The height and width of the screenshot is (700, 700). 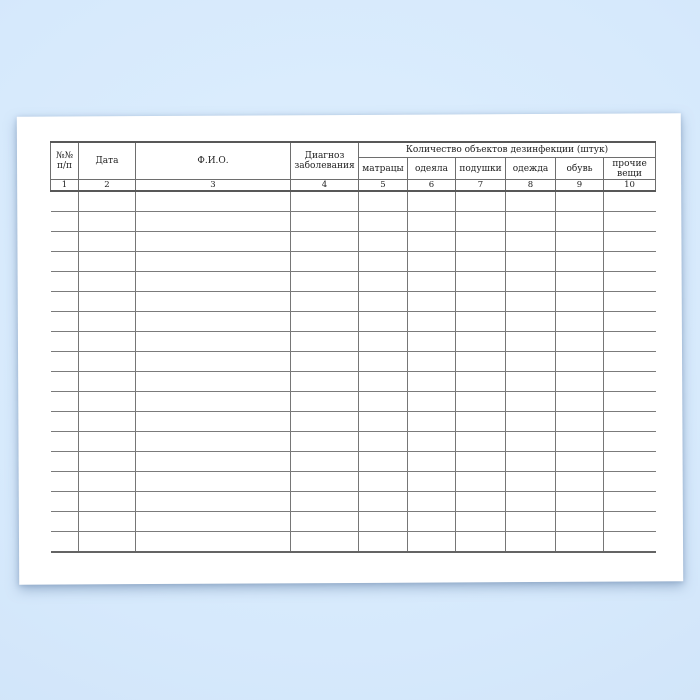 I want to click on column-number-cell: 1, so click(x=64, y=185).